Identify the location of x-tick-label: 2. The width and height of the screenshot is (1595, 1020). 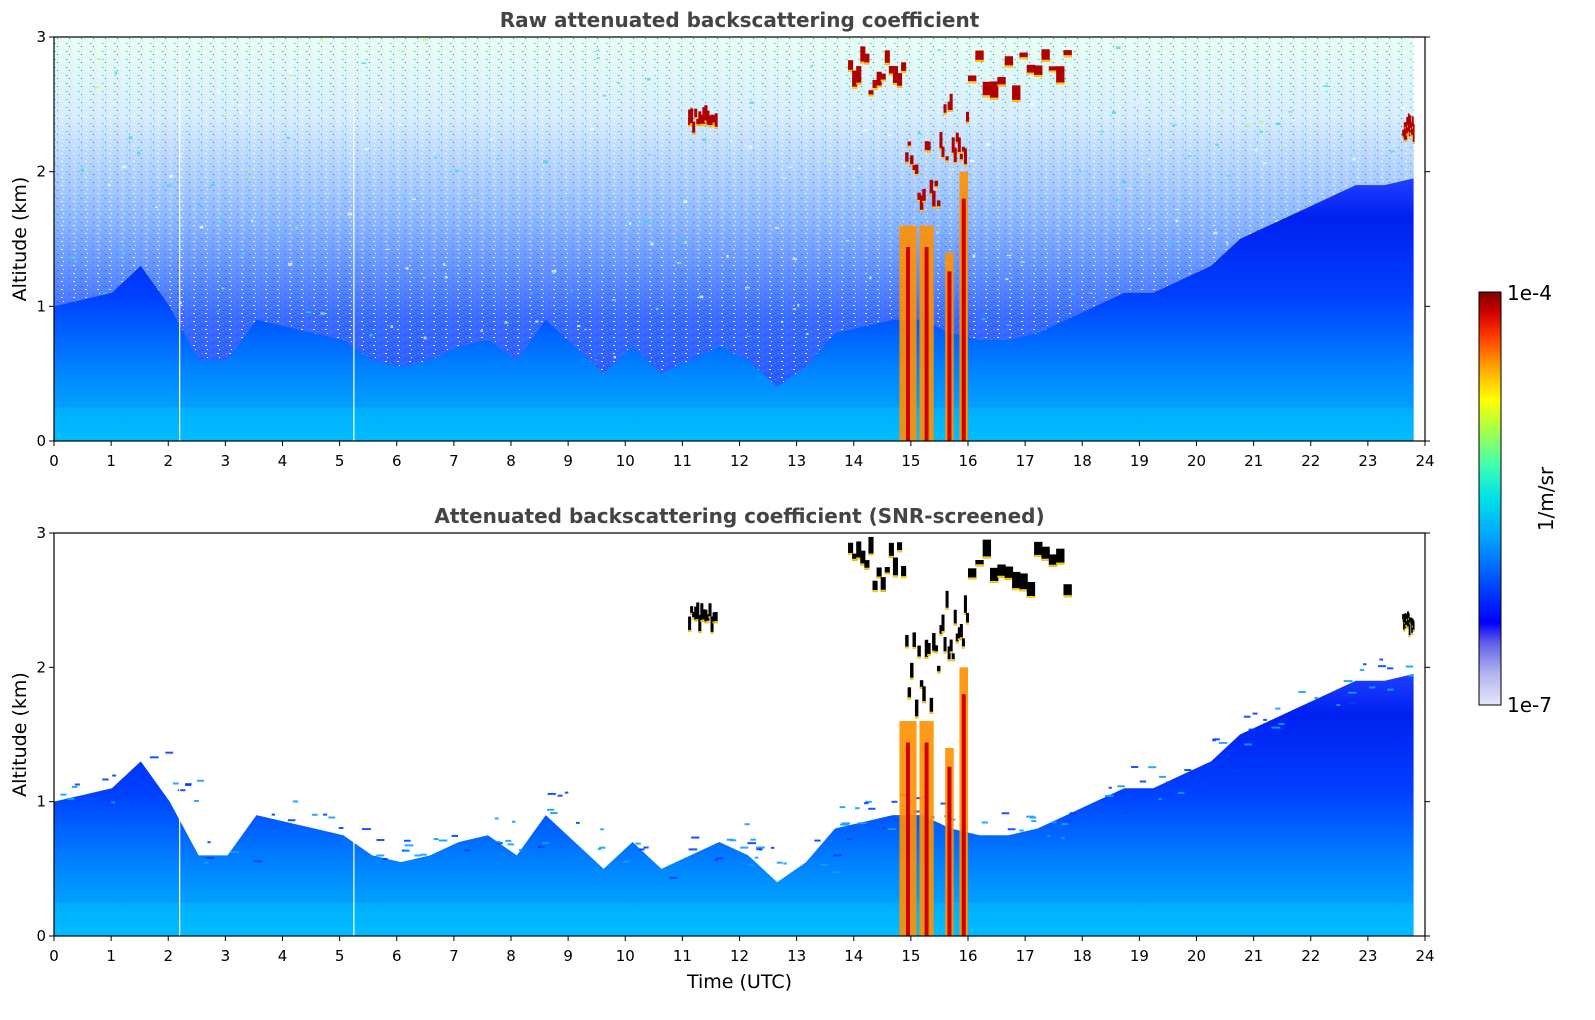
(168, 461).